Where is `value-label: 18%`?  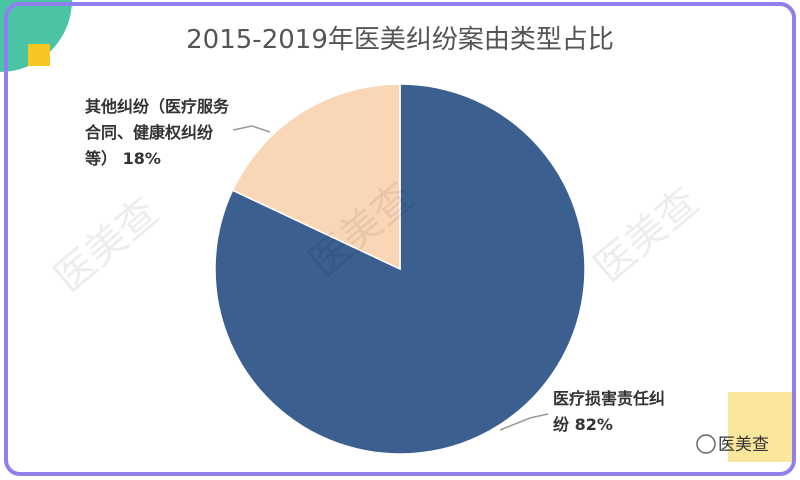 value-label: 18% is located at coordinates (141, 158).